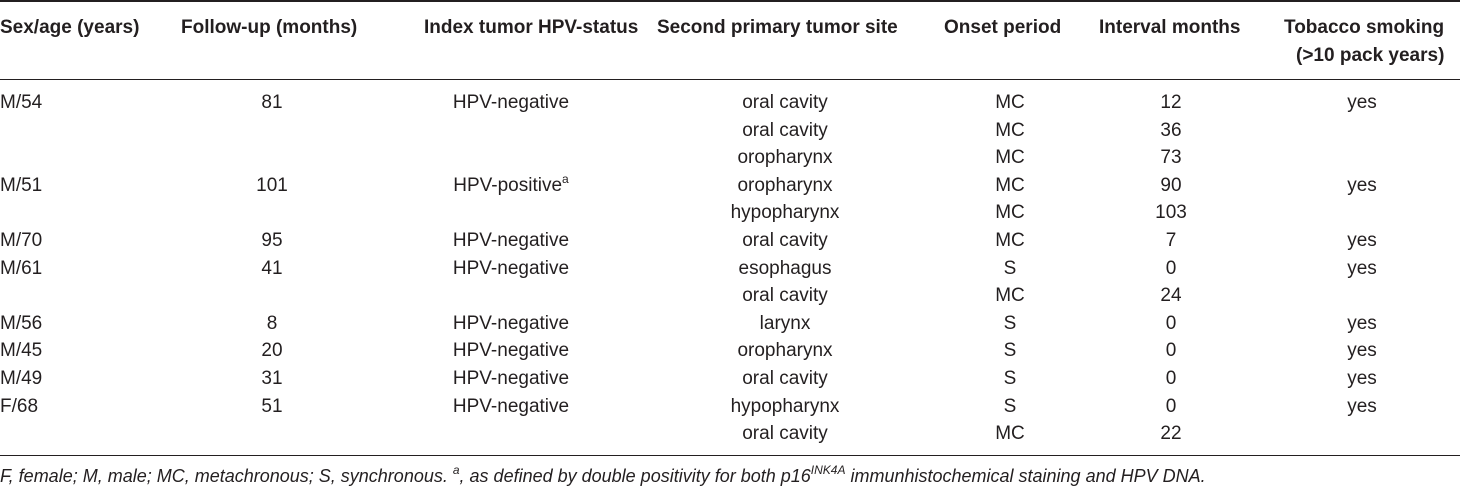 Image resolution: width=1460 pixels, height=488 pixels. What do you see at coordinates (272, 240) in the screenshot?
I see `cell-text: 95` at bounding box center [272, 240].